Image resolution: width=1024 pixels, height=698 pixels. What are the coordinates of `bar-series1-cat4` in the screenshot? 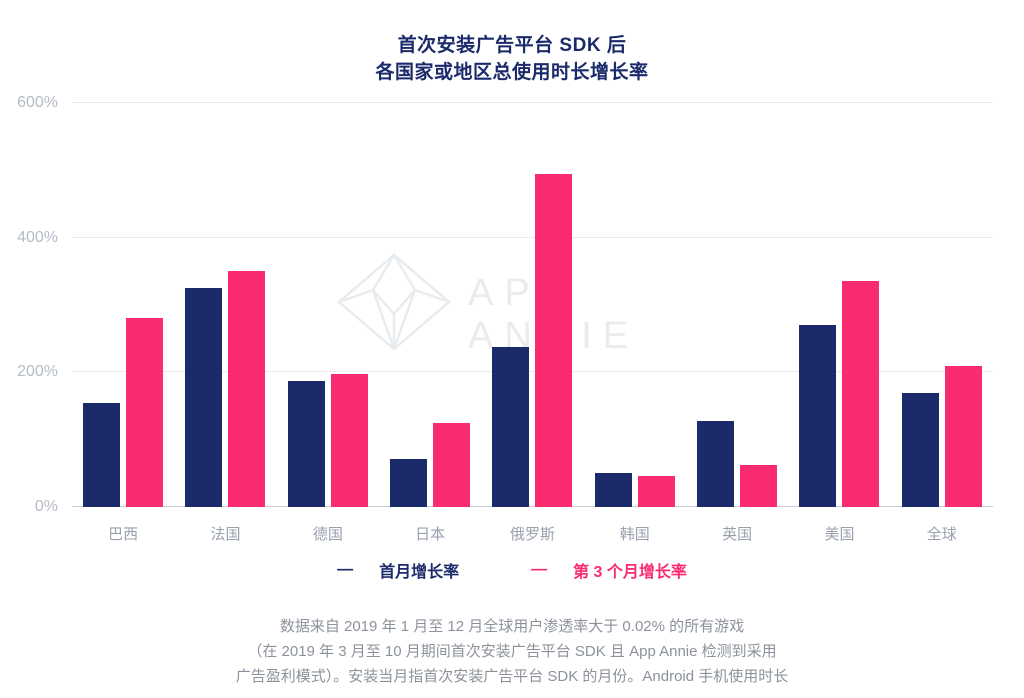 It's located at (554, 340).